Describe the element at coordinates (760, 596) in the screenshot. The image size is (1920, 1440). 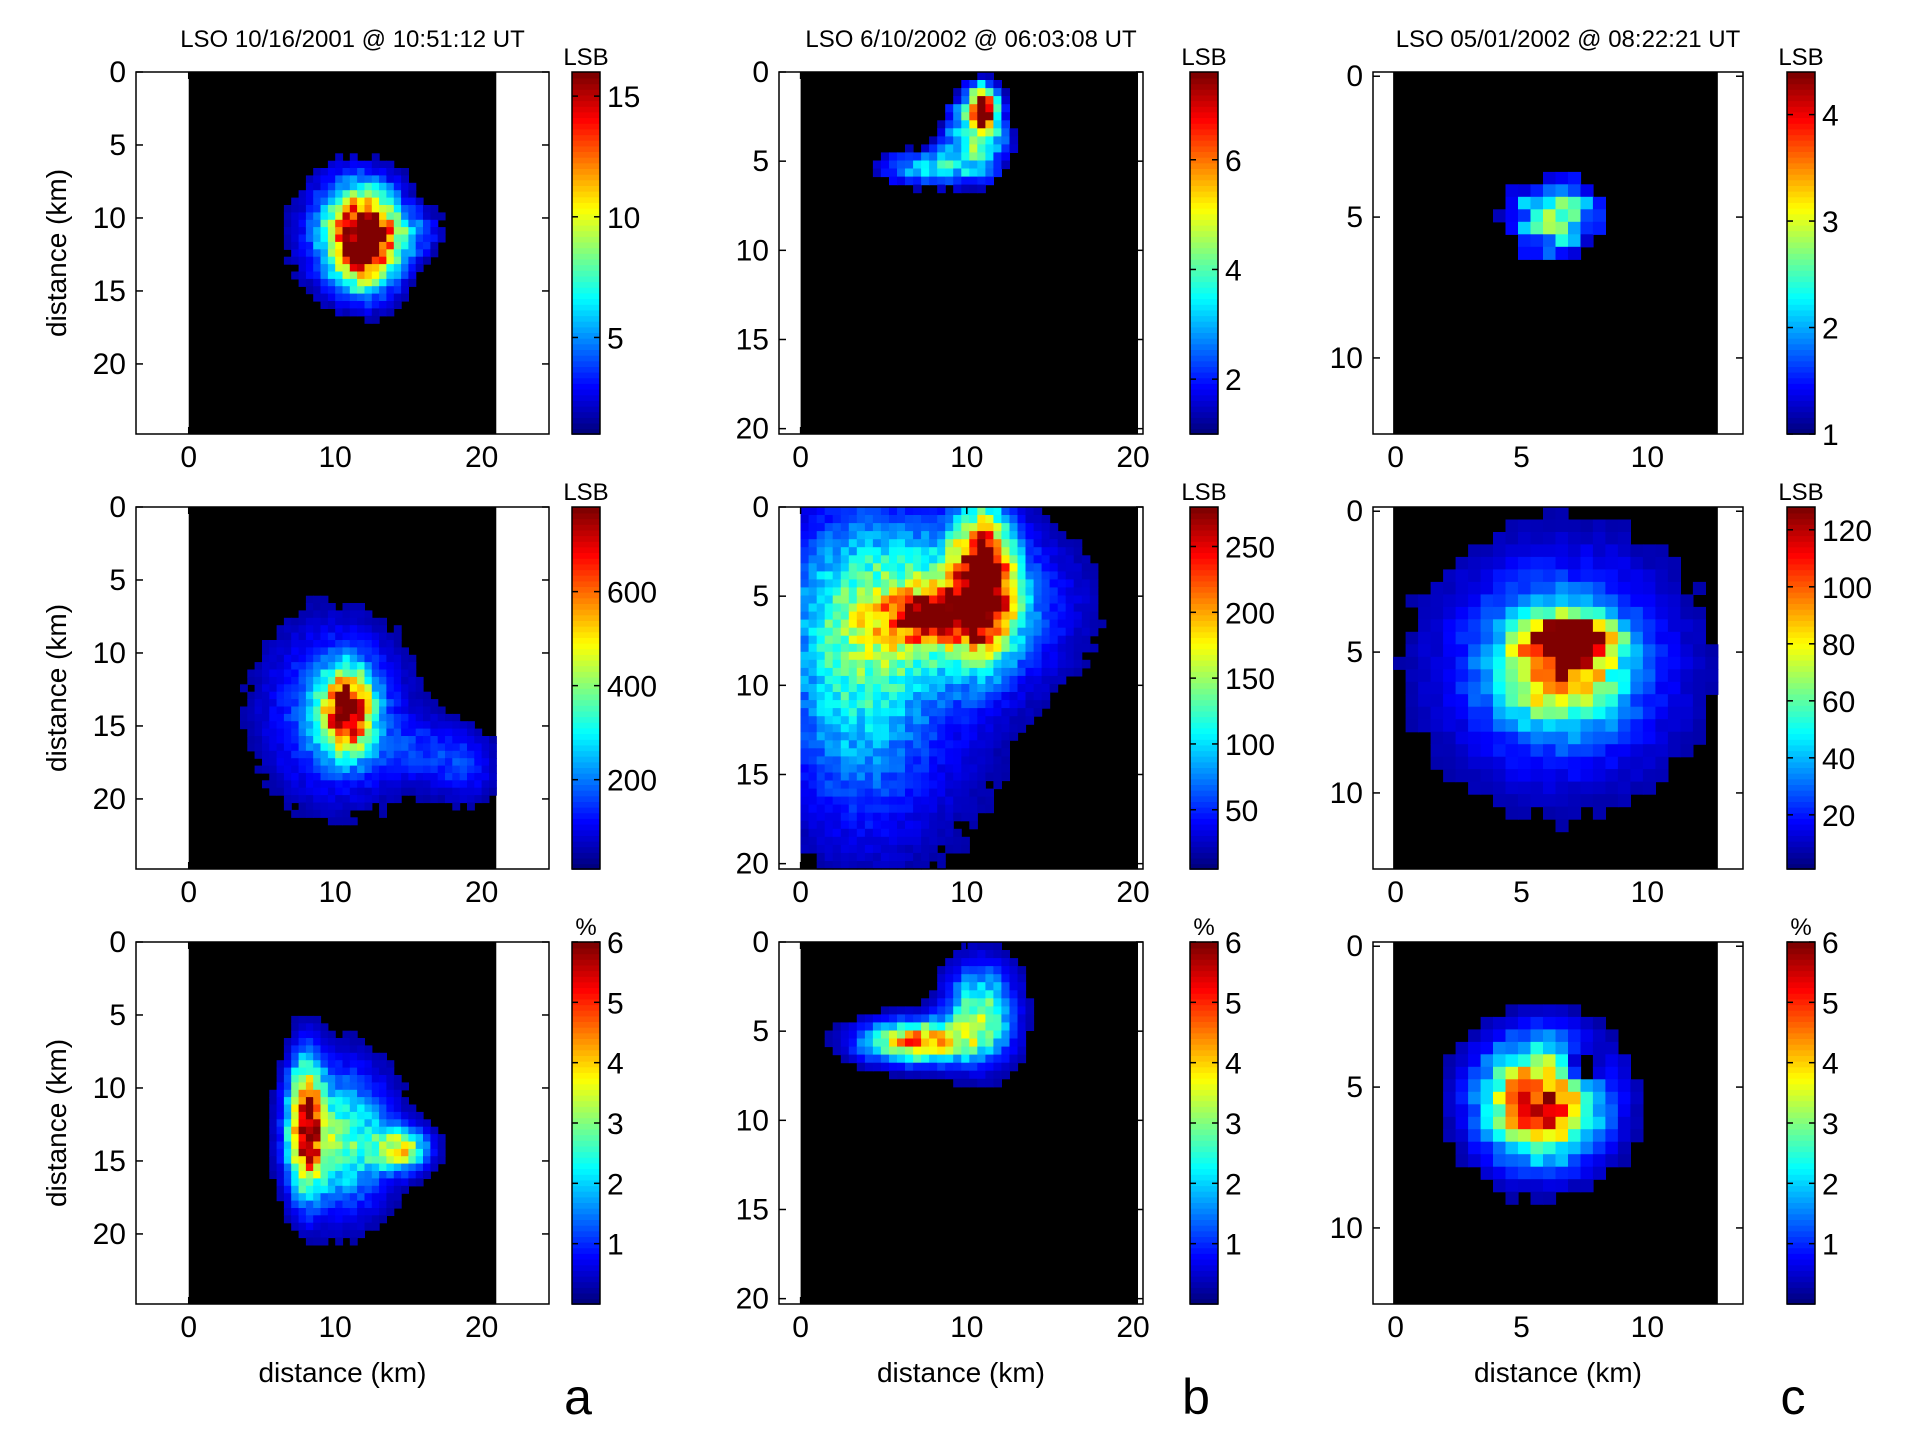
I see `y-tick-label: 5` at that location.